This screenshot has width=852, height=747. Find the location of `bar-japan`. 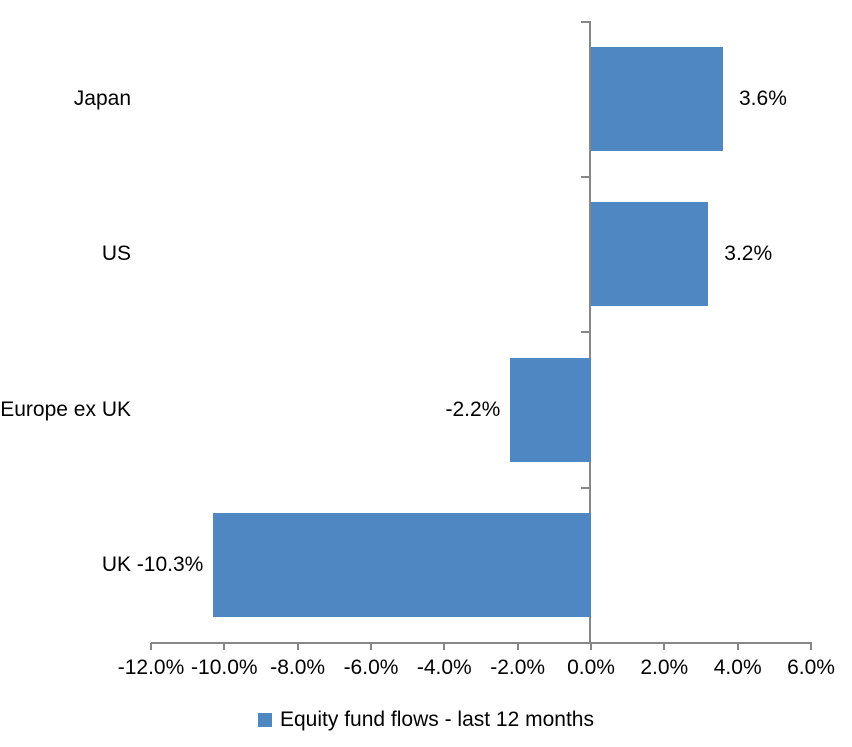

bar-japan is located at coordinates (657, 98).